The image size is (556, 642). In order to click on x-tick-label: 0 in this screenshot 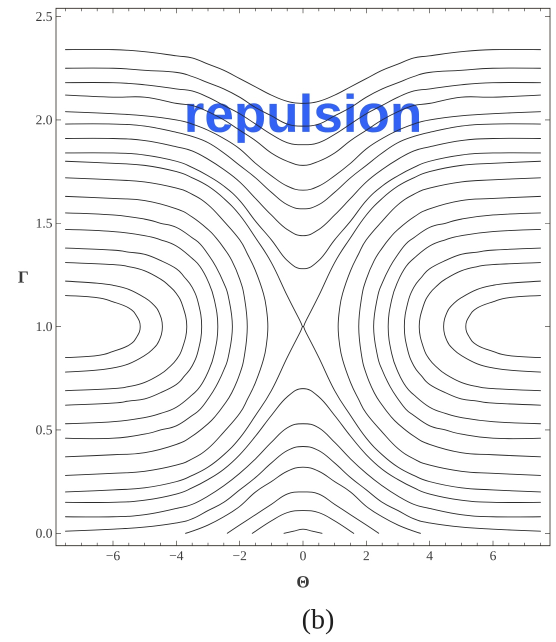, I will do `click(303, 555)`.